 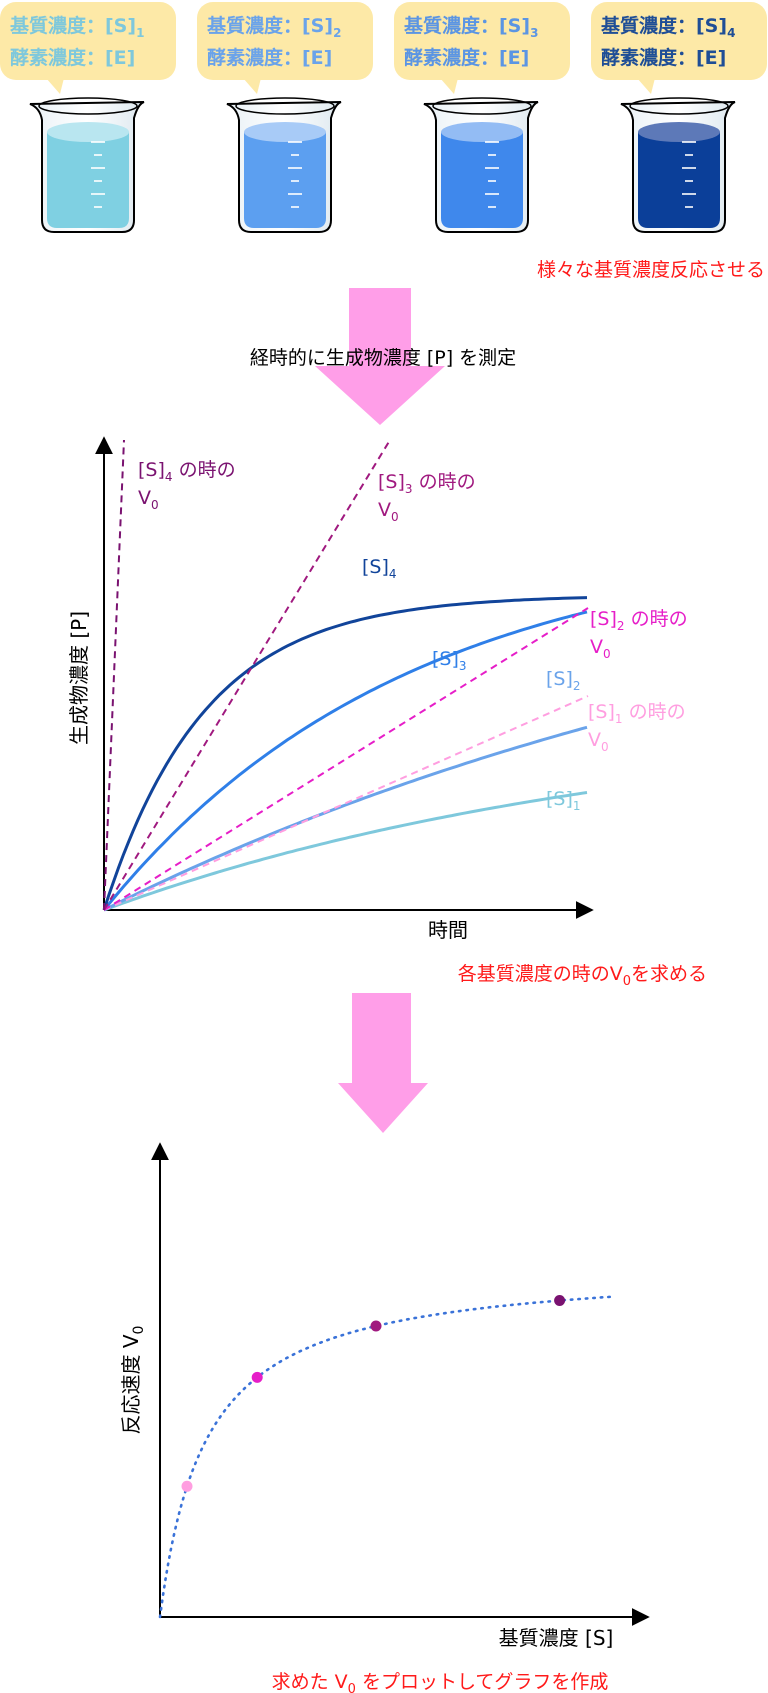 What do you see at coordinates (114, 675) in the screenshot?
I see `tangent-v0-s4` at bounding box center [114, 675].